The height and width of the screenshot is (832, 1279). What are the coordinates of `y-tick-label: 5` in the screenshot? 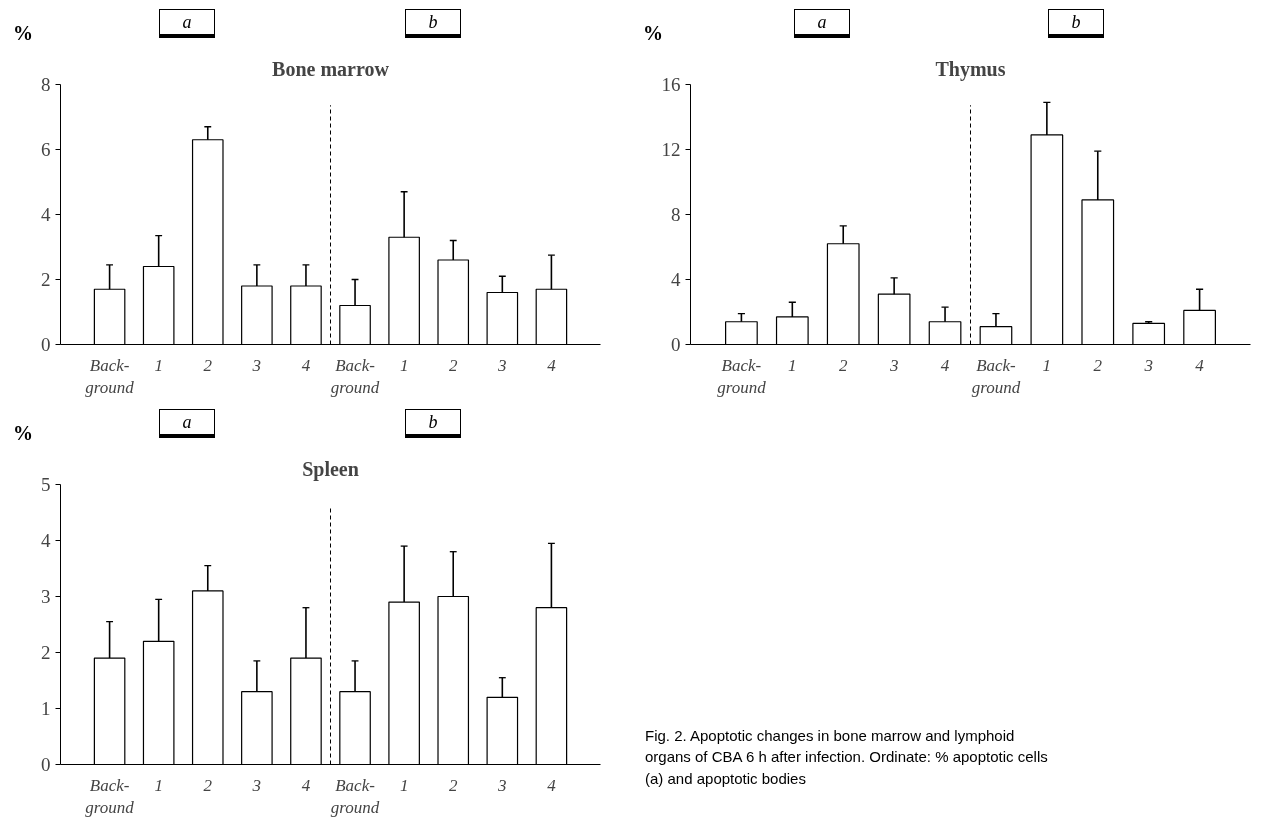 It's located at (46, 484).